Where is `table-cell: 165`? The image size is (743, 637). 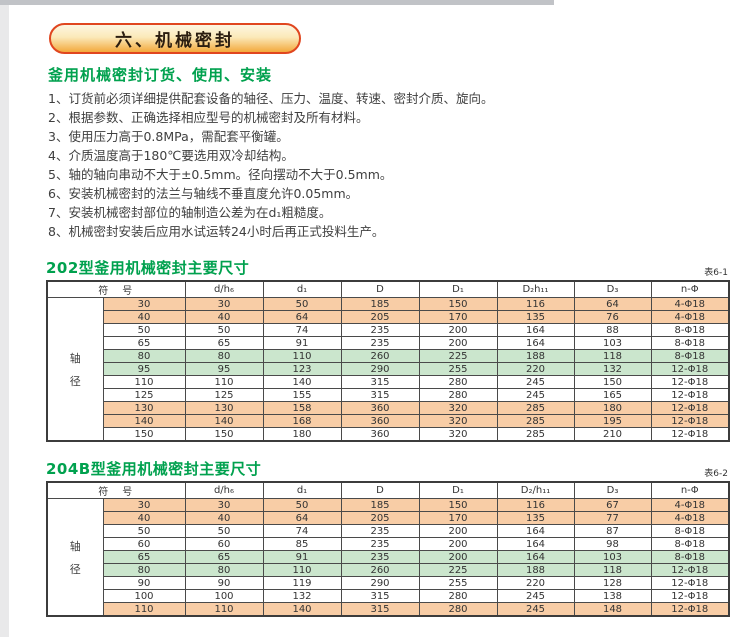
table-cell: 165 is located at coordinates (612, 395).